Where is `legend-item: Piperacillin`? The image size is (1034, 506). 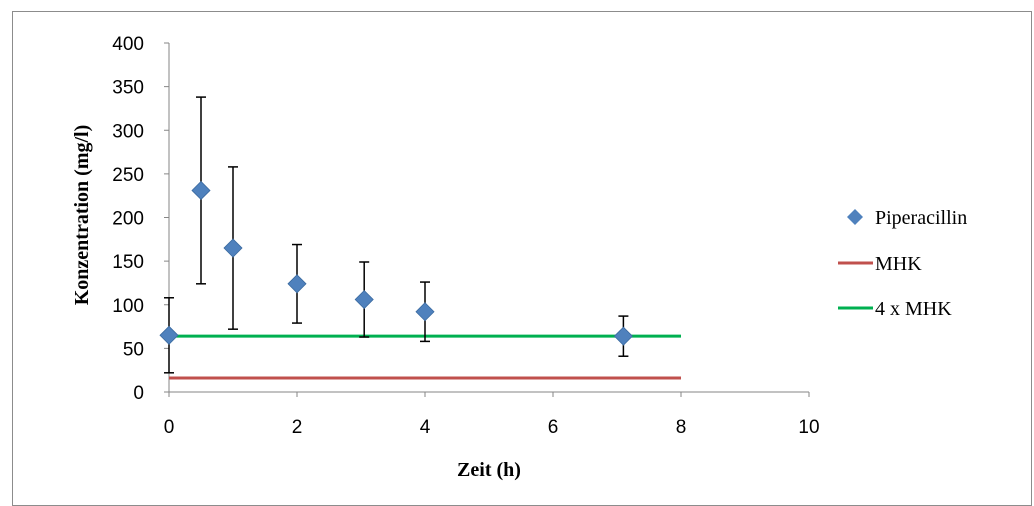
legend-item: Piperacillin is located at coordinates (907, 218).